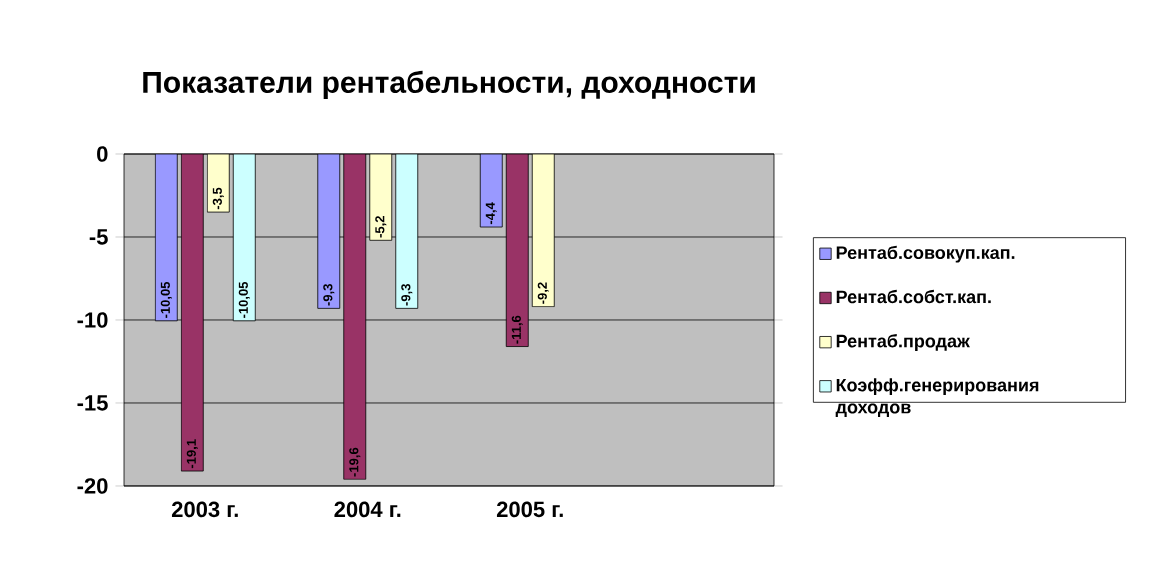 The image size is (1174, 584). I want to click on y-tick-label: -10, so click(92, 320).